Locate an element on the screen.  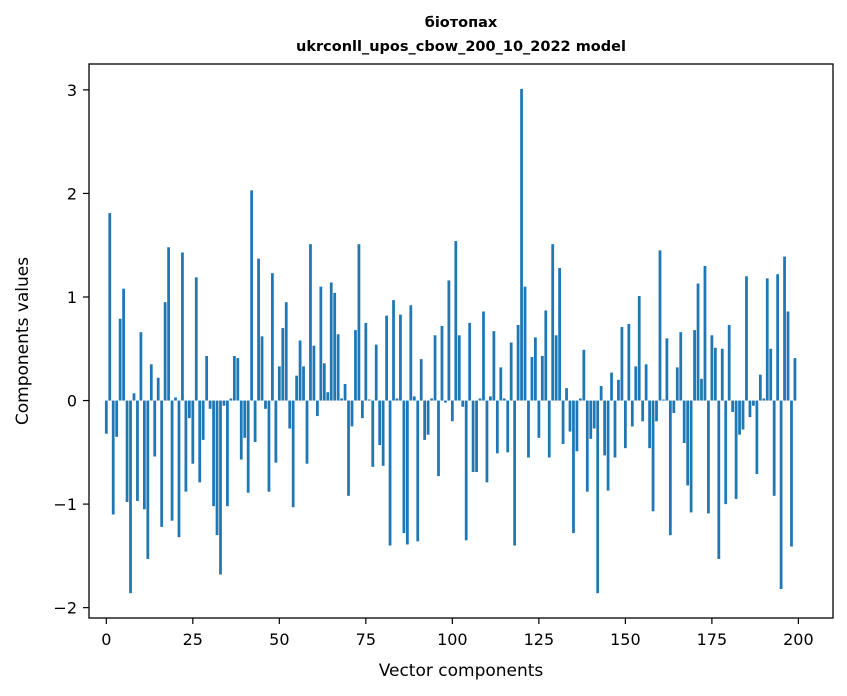
y-axis-label: Components values is located at coordinates (23, 341).